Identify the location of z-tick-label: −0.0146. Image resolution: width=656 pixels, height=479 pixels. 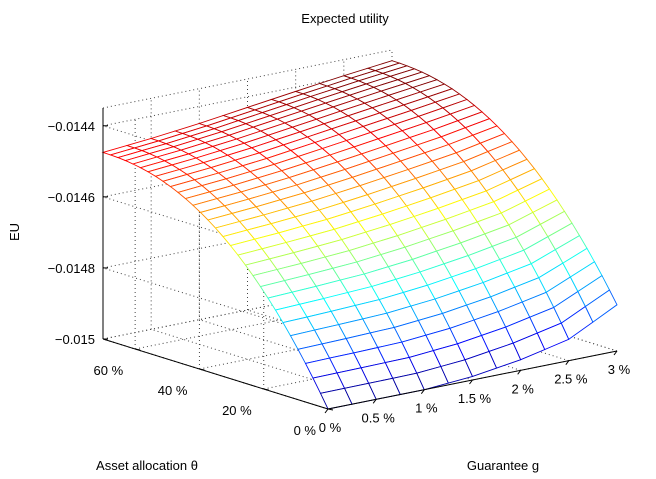
(71, 197).